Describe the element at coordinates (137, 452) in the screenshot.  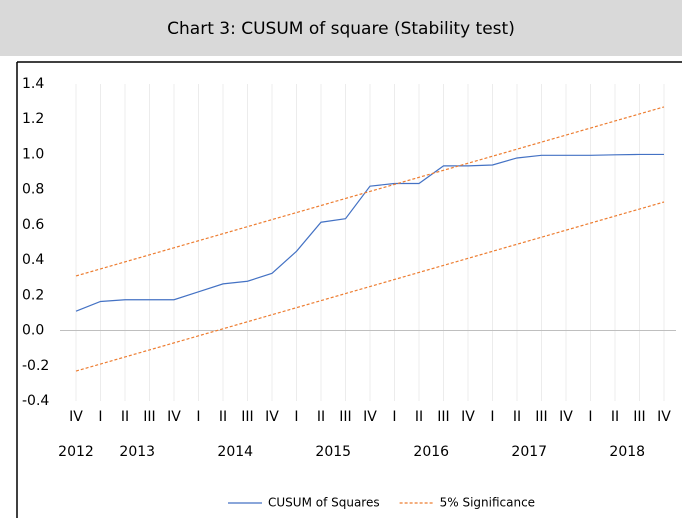
I see `year-label: 2013` at that location.